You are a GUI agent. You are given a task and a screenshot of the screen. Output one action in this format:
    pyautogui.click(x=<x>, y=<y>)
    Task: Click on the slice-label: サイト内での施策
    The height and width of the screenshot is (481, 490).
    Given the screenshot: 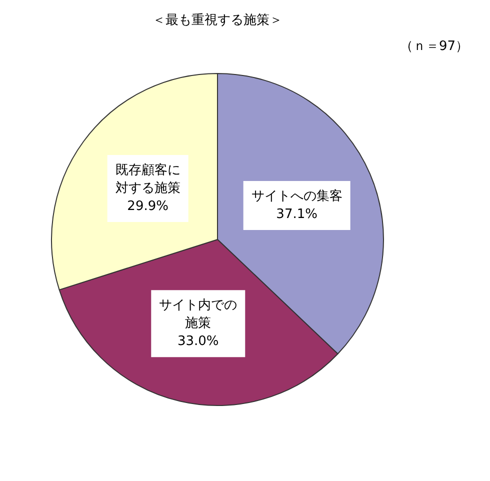 What is the action you would take?
    pyautogui.click(x=198, y=315)
    